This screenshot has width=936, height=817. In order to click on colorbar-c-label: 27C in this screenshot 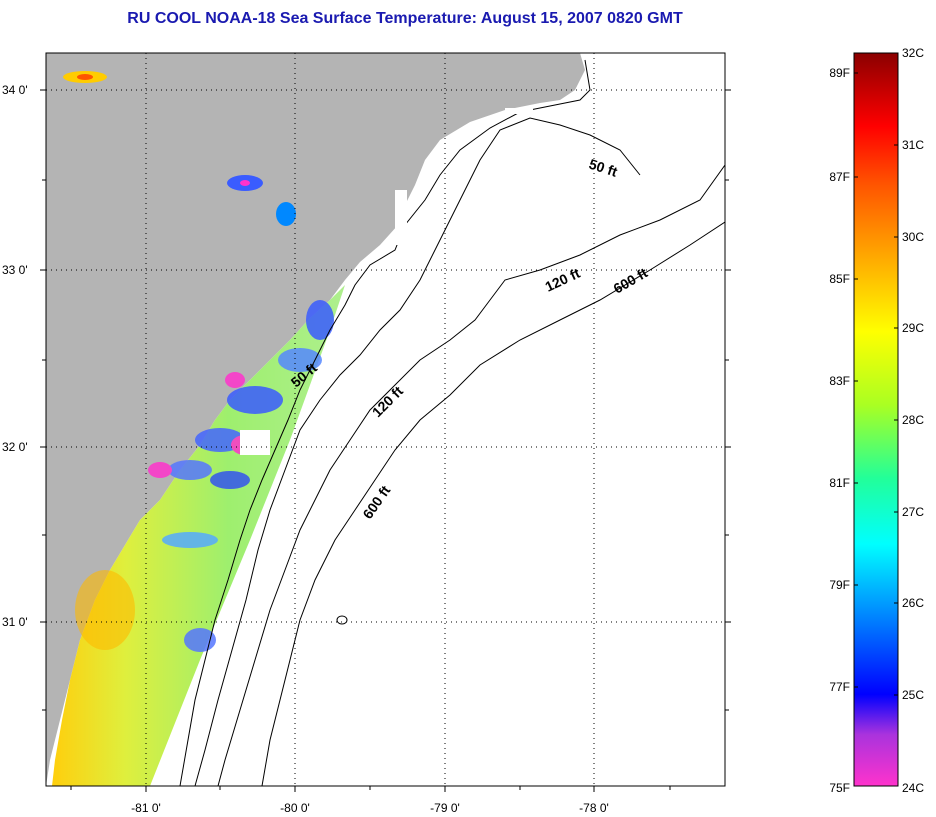, I will do `click(913, 512)`.